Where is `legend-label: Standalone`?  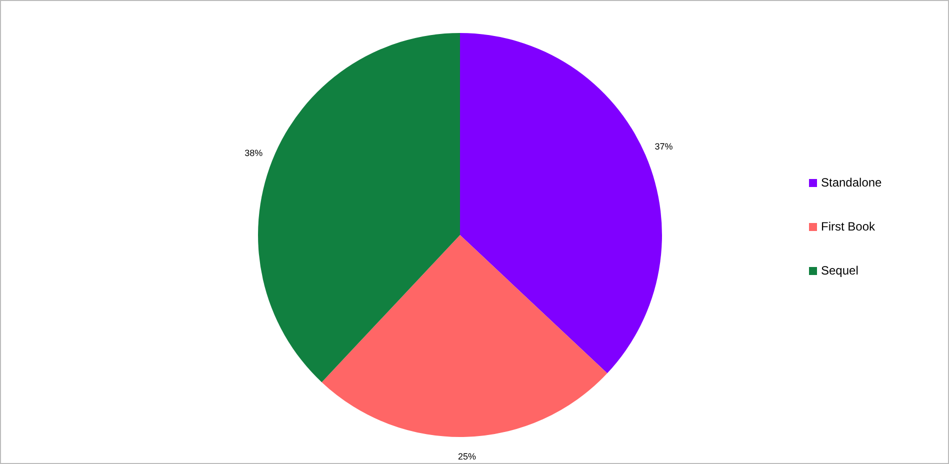
legend-label: Standalone is located at coordinates (851, 182).